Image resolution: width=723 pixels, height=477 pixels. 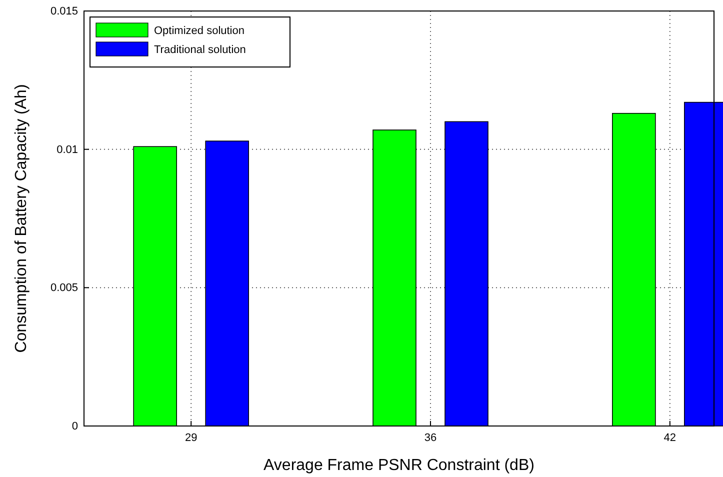 I want to click on legend-label: Optimized solution, so click(x=199, y=31).